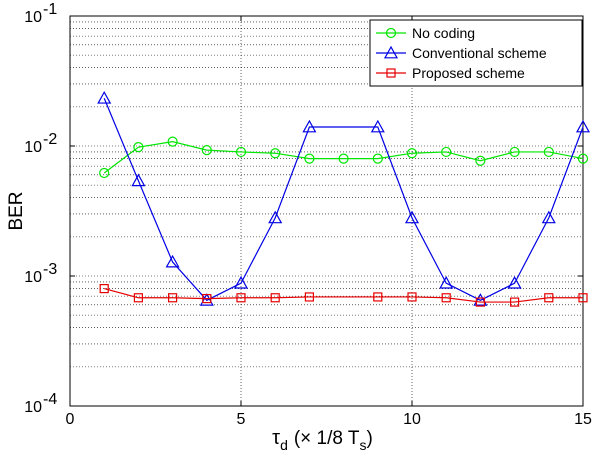 This screenshot has width=593, height=464. Describe the element at coordinates (468, 73) in the screenshot. I see `legend-label: Proposed scheme` at that location.